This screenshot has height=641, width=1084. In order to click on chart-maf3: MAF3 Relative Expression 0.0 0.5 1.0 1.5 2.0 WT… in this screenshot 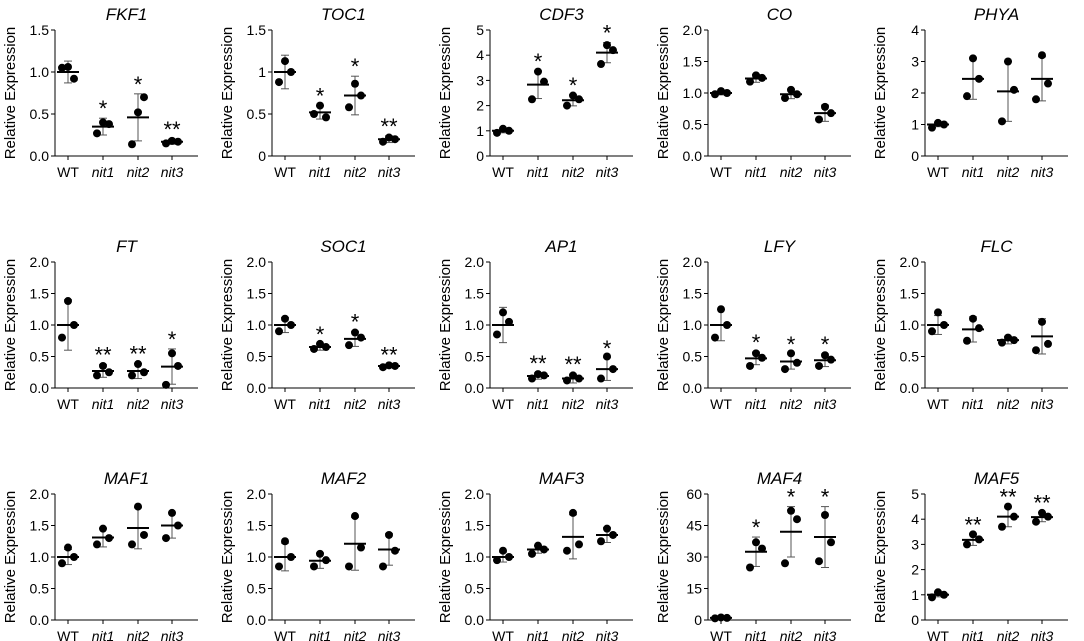, I will do `click(535, 555)`.